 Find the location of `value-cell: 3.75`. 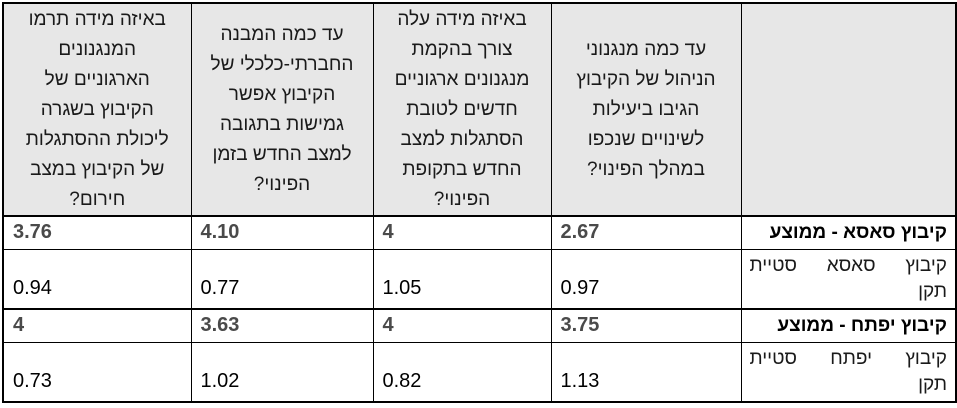

value-cell: 3.75 is located at coordinates (646, 325).